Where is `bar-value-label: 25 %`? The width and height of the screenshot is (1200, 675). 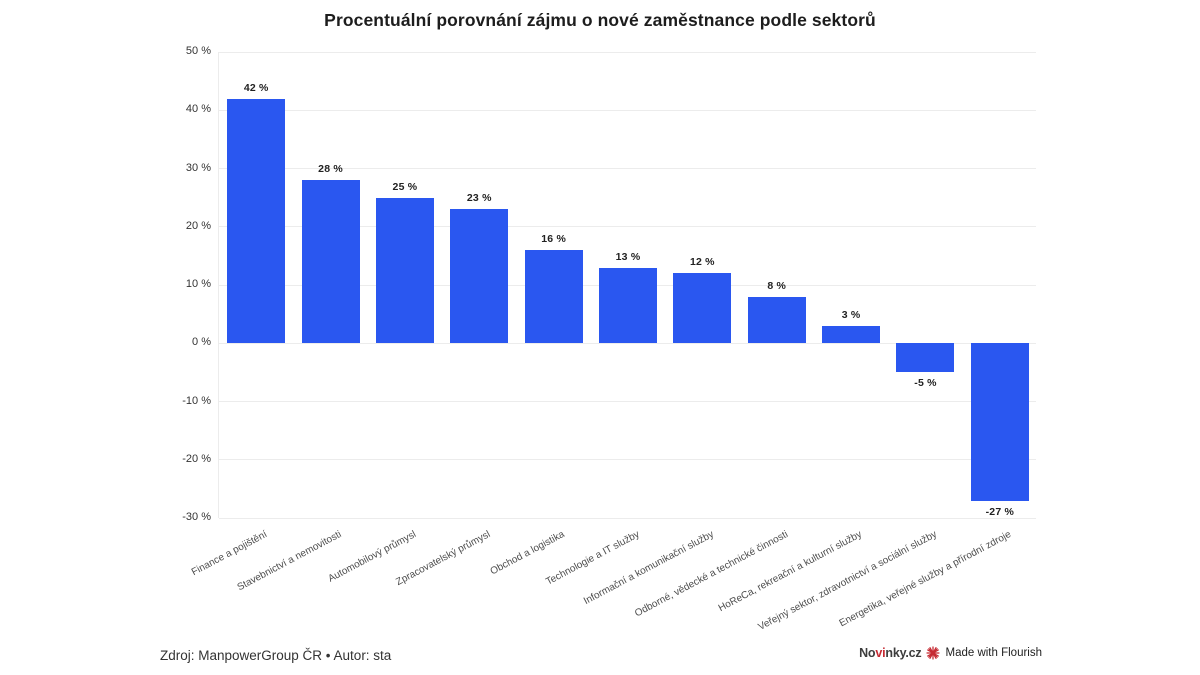 bar-value-label: 25 % is located at coordinates (405, 186).